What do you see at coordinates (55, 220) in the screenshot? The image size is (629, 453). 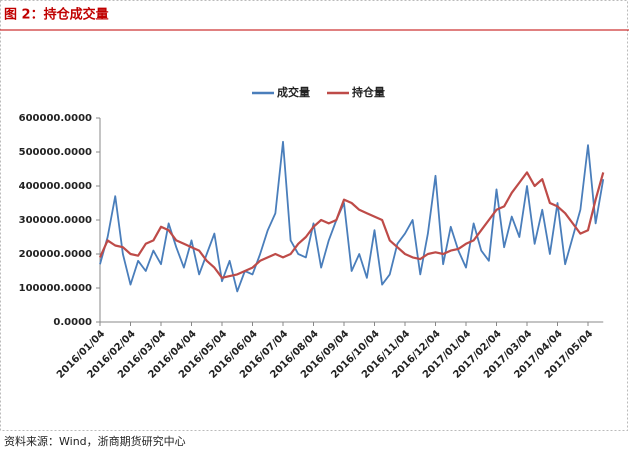 I see `y-tick-label: 300000.0000` at bounding box center [55, 220].